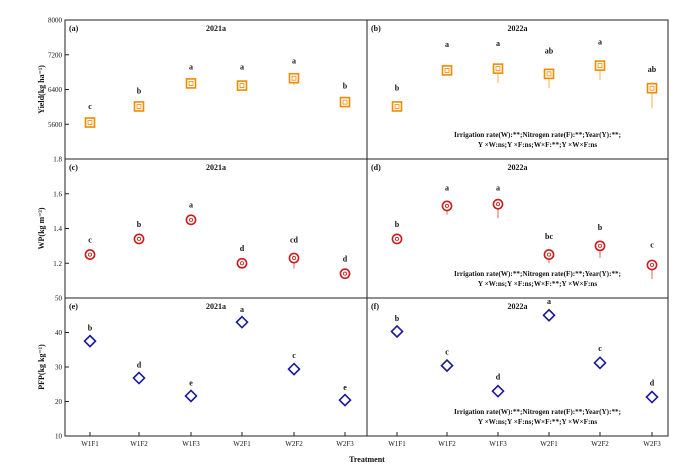 The width and height of the screenshot is (700, 475). I want to click on panel-label: (e), so click(73, 306).